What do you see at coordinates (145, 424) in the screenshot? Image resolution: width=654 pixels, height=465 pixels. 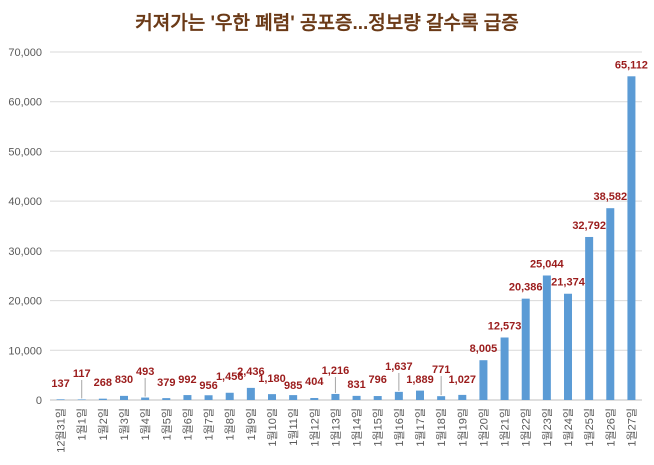 I see `x-tick-label: 1월4일` at bounding box center [145, 424].